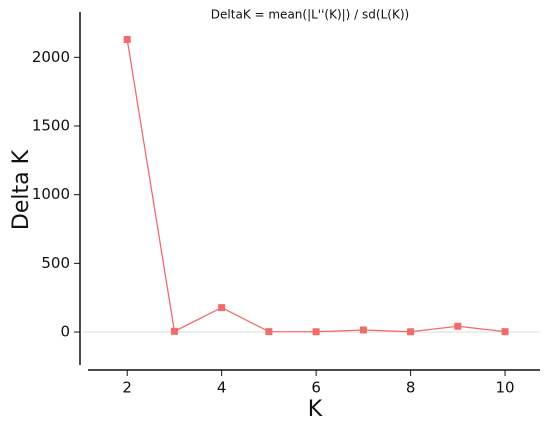  What do you see at coordinates (65, 332) in the screenshot?
I see `y-tick-label: 0` at bounding box center [65, 332].